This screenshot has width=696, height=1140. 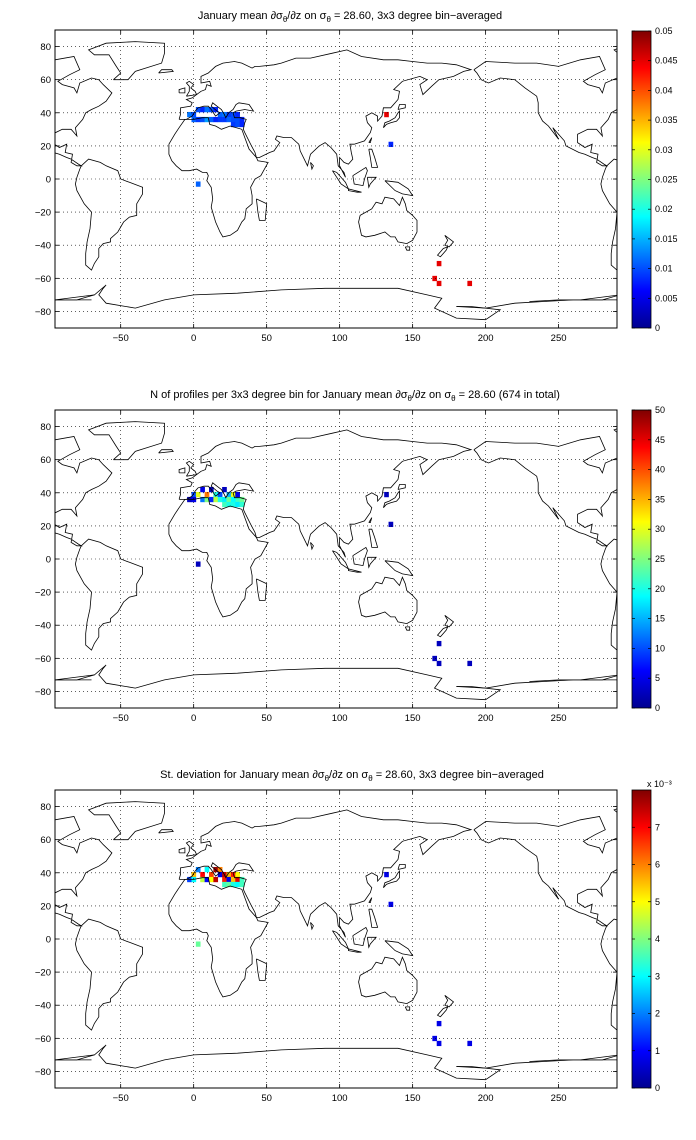 I want to click on colorbar-tick-label: 0.025, so click(x=666, y=180).